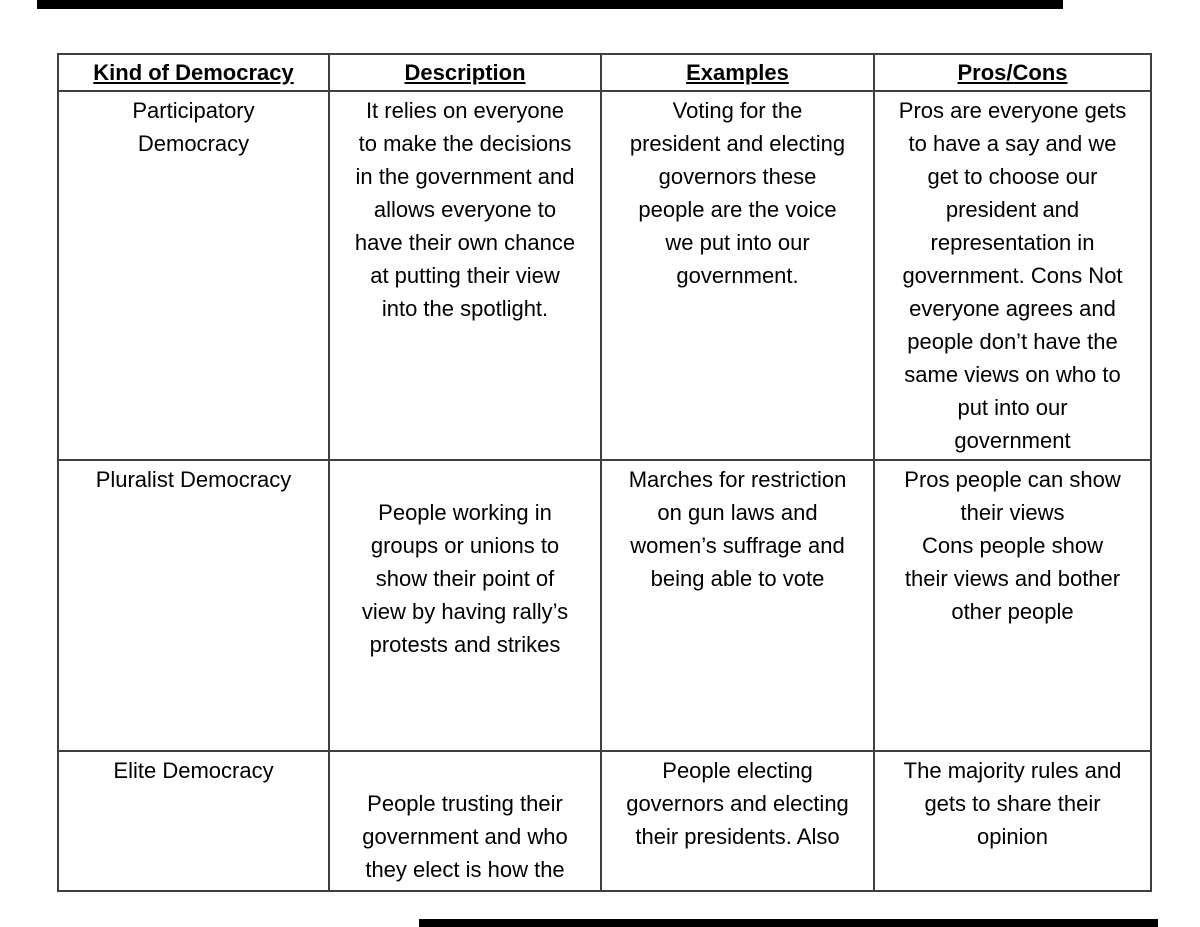  Describe the element at coordinates (193, 275) in the screenshot. I see `cell-participatory-kind: Participatory Democracy` at that location.